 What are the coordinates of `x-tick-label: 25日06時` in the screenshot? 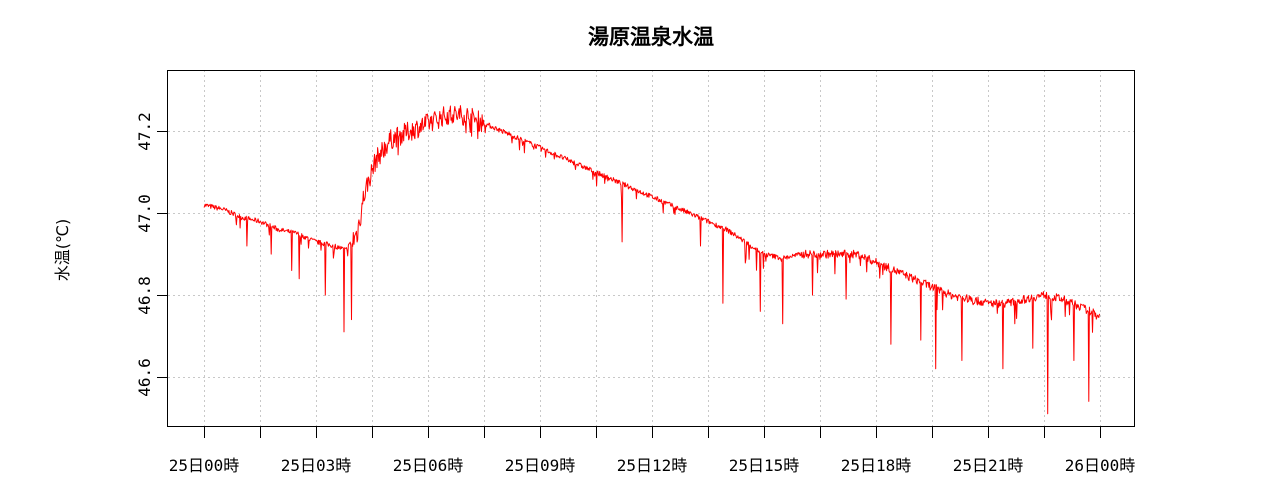 It's located at (428, 465).